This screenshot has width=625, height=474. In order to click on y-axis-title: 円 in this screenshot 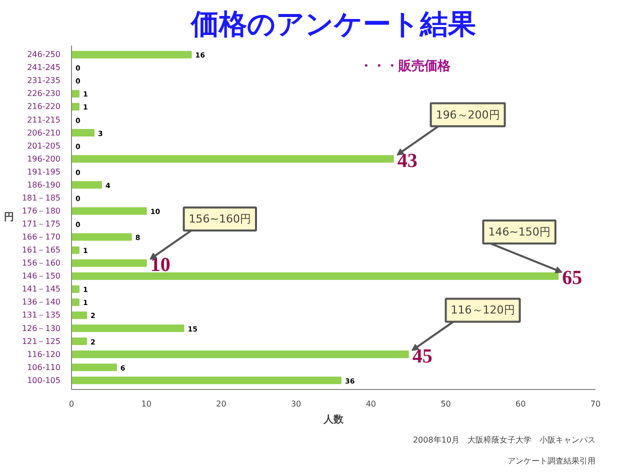, I will do `click(9, 217)`.